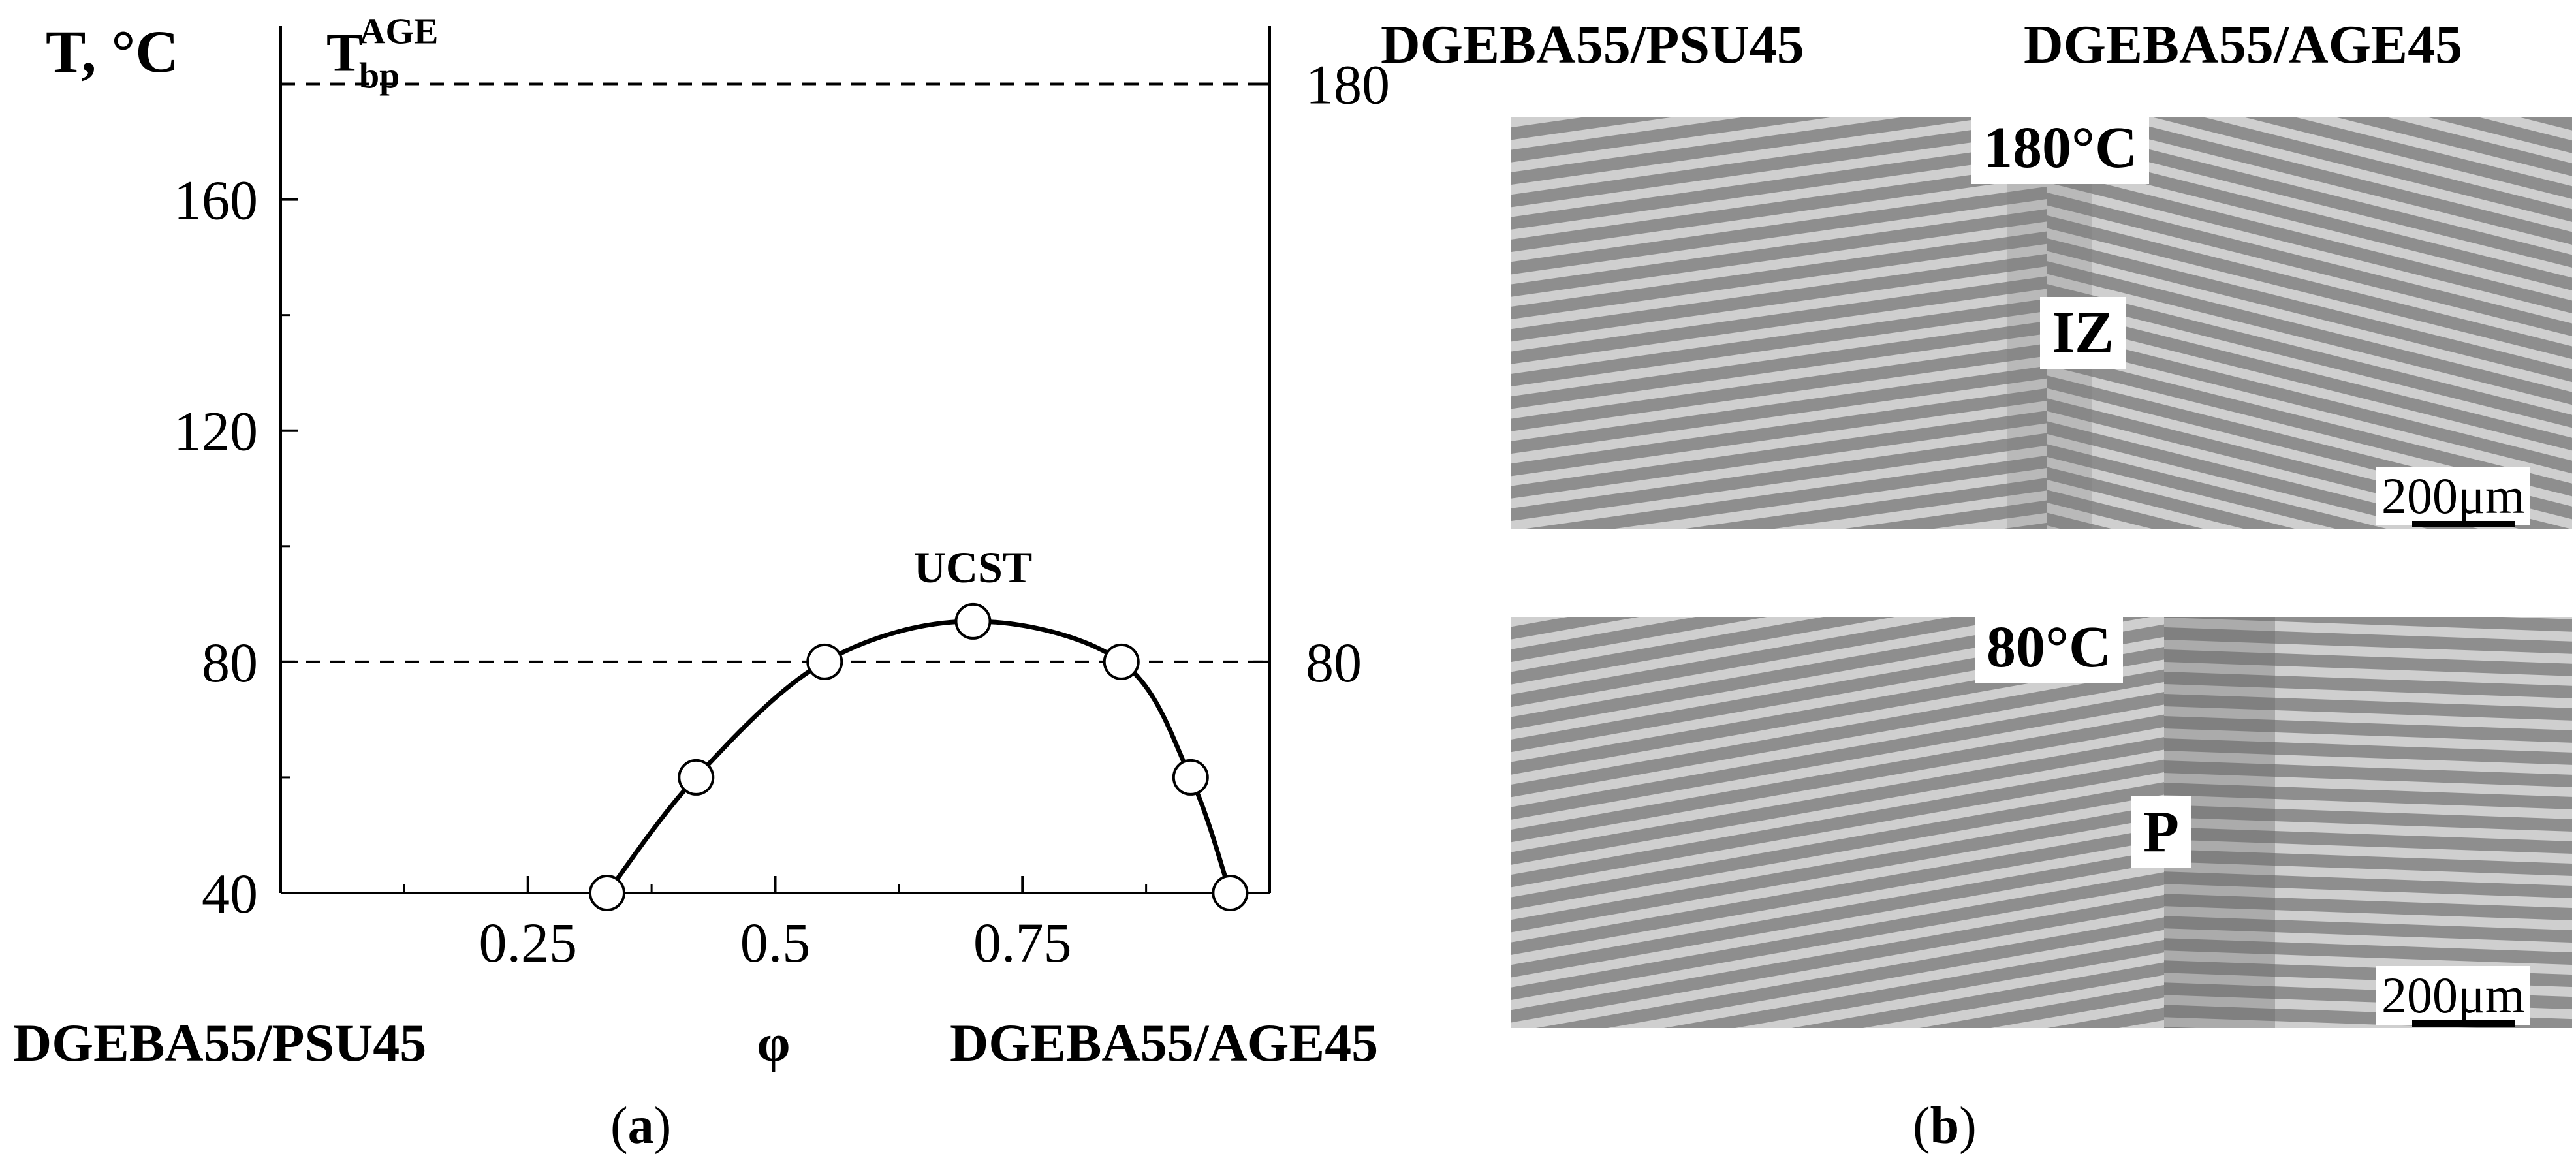 The height and width of the screenshot is (1173, 2576). What do you see at coordinates (216, 200) in the screenshot?
I see `y-tick-label: 160` at bounding box center [216, 200].